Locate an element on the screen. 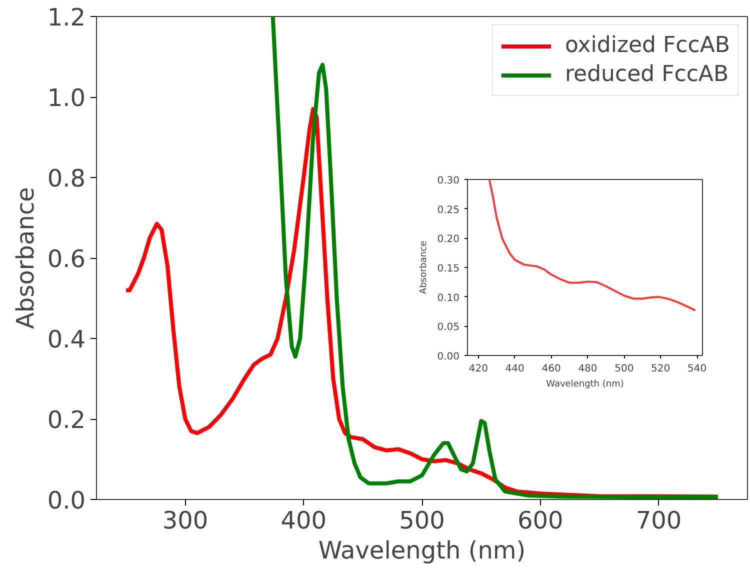 This screenshot has height=571, width=750. x-tick-label: 440 is located at coordinates (514, 369).